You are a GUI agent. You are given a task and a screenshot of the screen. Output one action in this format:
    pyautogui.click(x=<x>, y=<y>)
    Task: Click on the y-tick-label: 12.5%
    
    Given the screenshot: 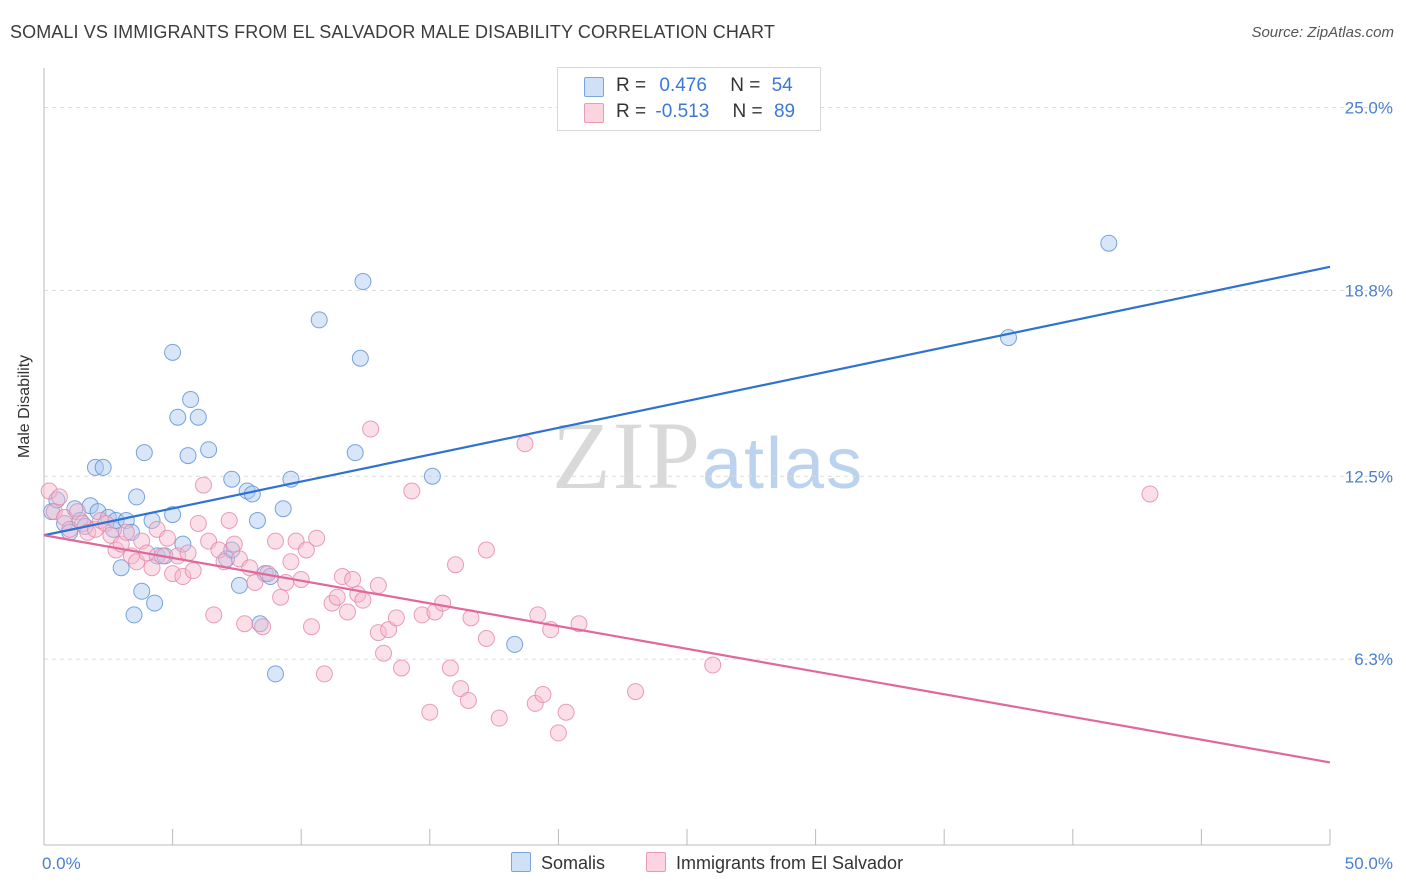 What is the action you would take?
    pyautogui.click(x=1369, y=476)
    